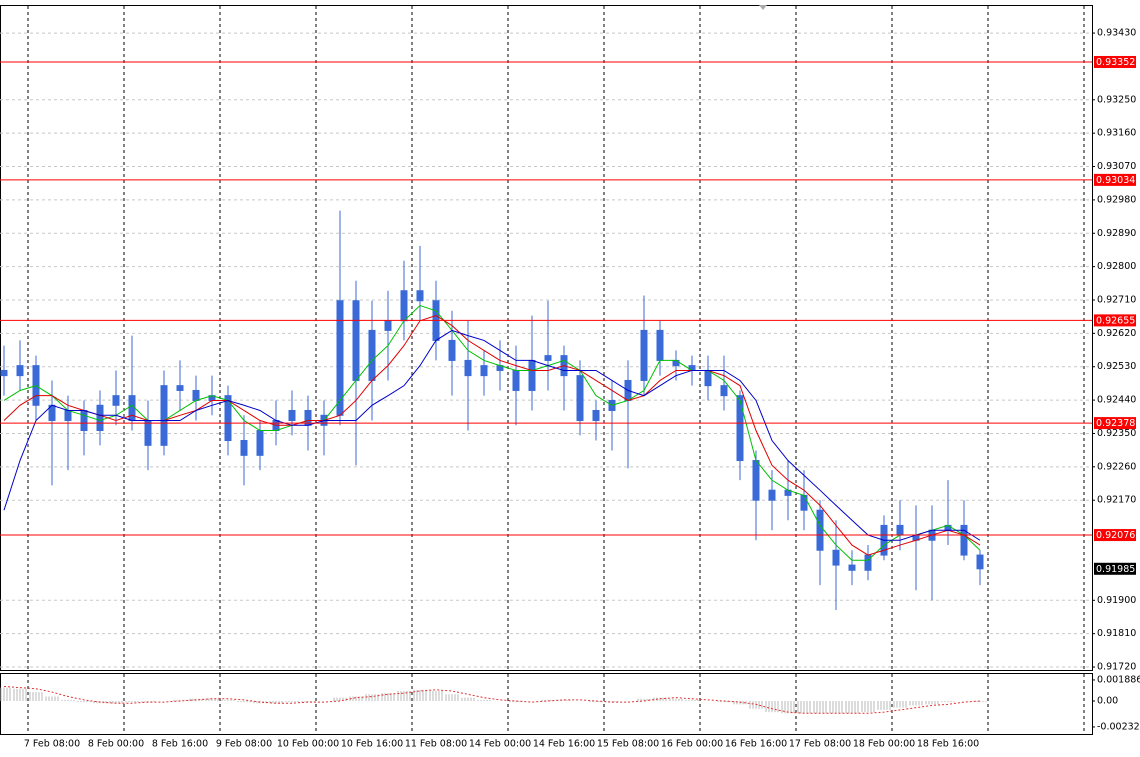 The image size is (1140, 757). I want to click on y-tick-label: 0.92170, so click(1116, 500).